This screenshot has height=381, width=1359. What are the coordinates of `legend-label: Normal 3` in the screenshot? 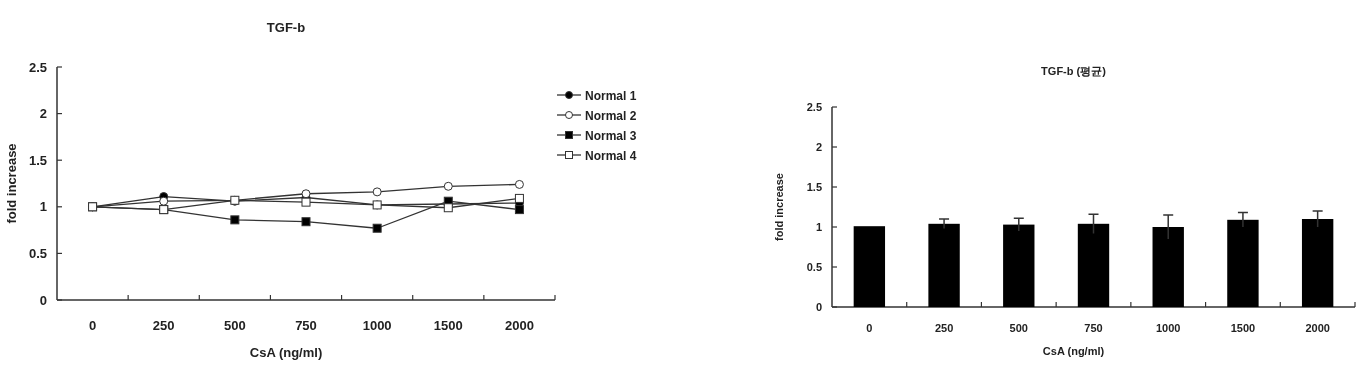 It's located at (611, 135).